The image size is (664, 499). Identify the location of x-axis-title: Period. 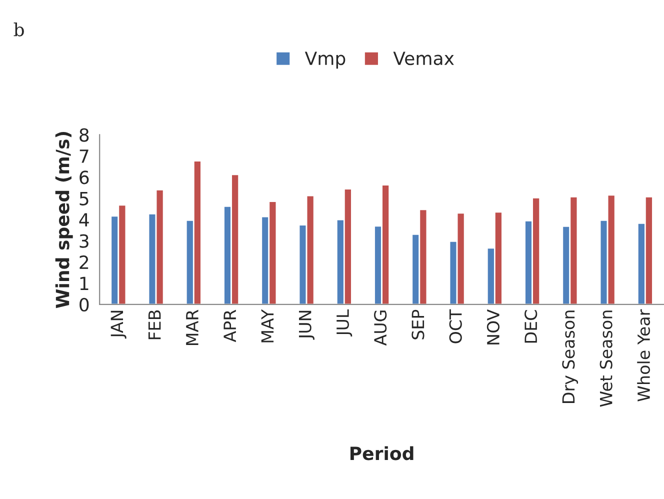
(382, 453).